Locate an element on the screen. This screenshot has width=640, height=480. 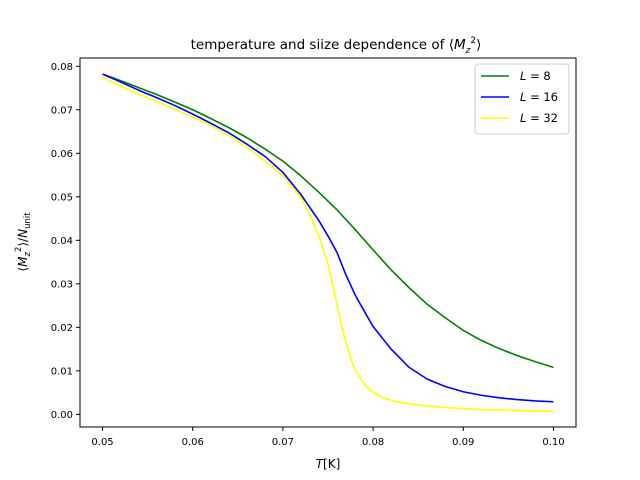
legend-label-3: L = 32 is located at coordinates (539, 118).